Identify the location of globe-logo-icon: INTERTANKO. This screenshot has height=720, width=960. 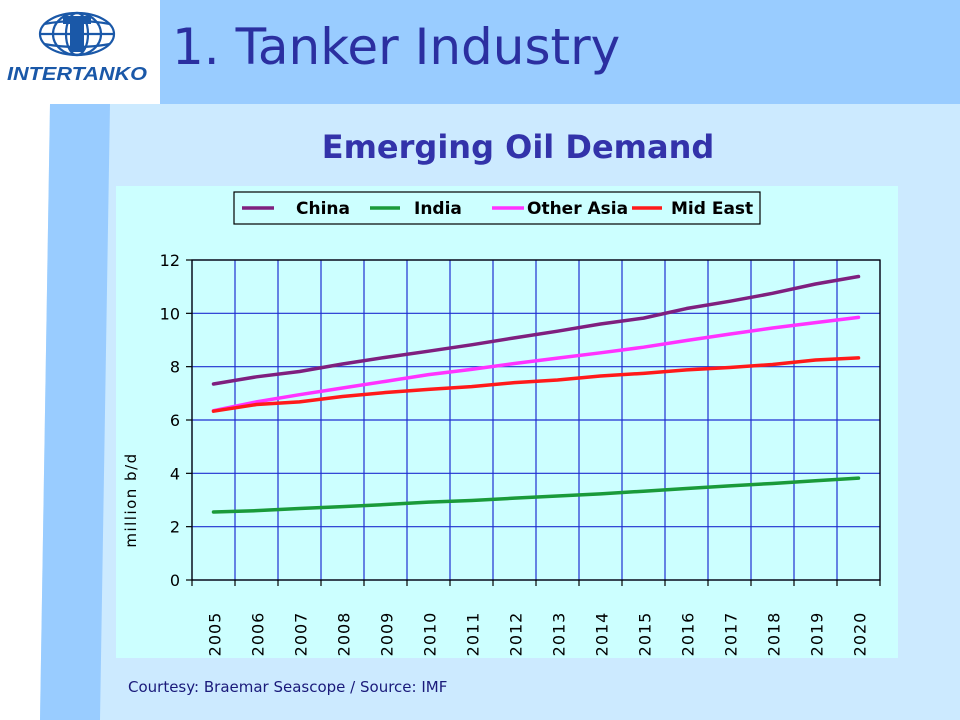
(77, 47).